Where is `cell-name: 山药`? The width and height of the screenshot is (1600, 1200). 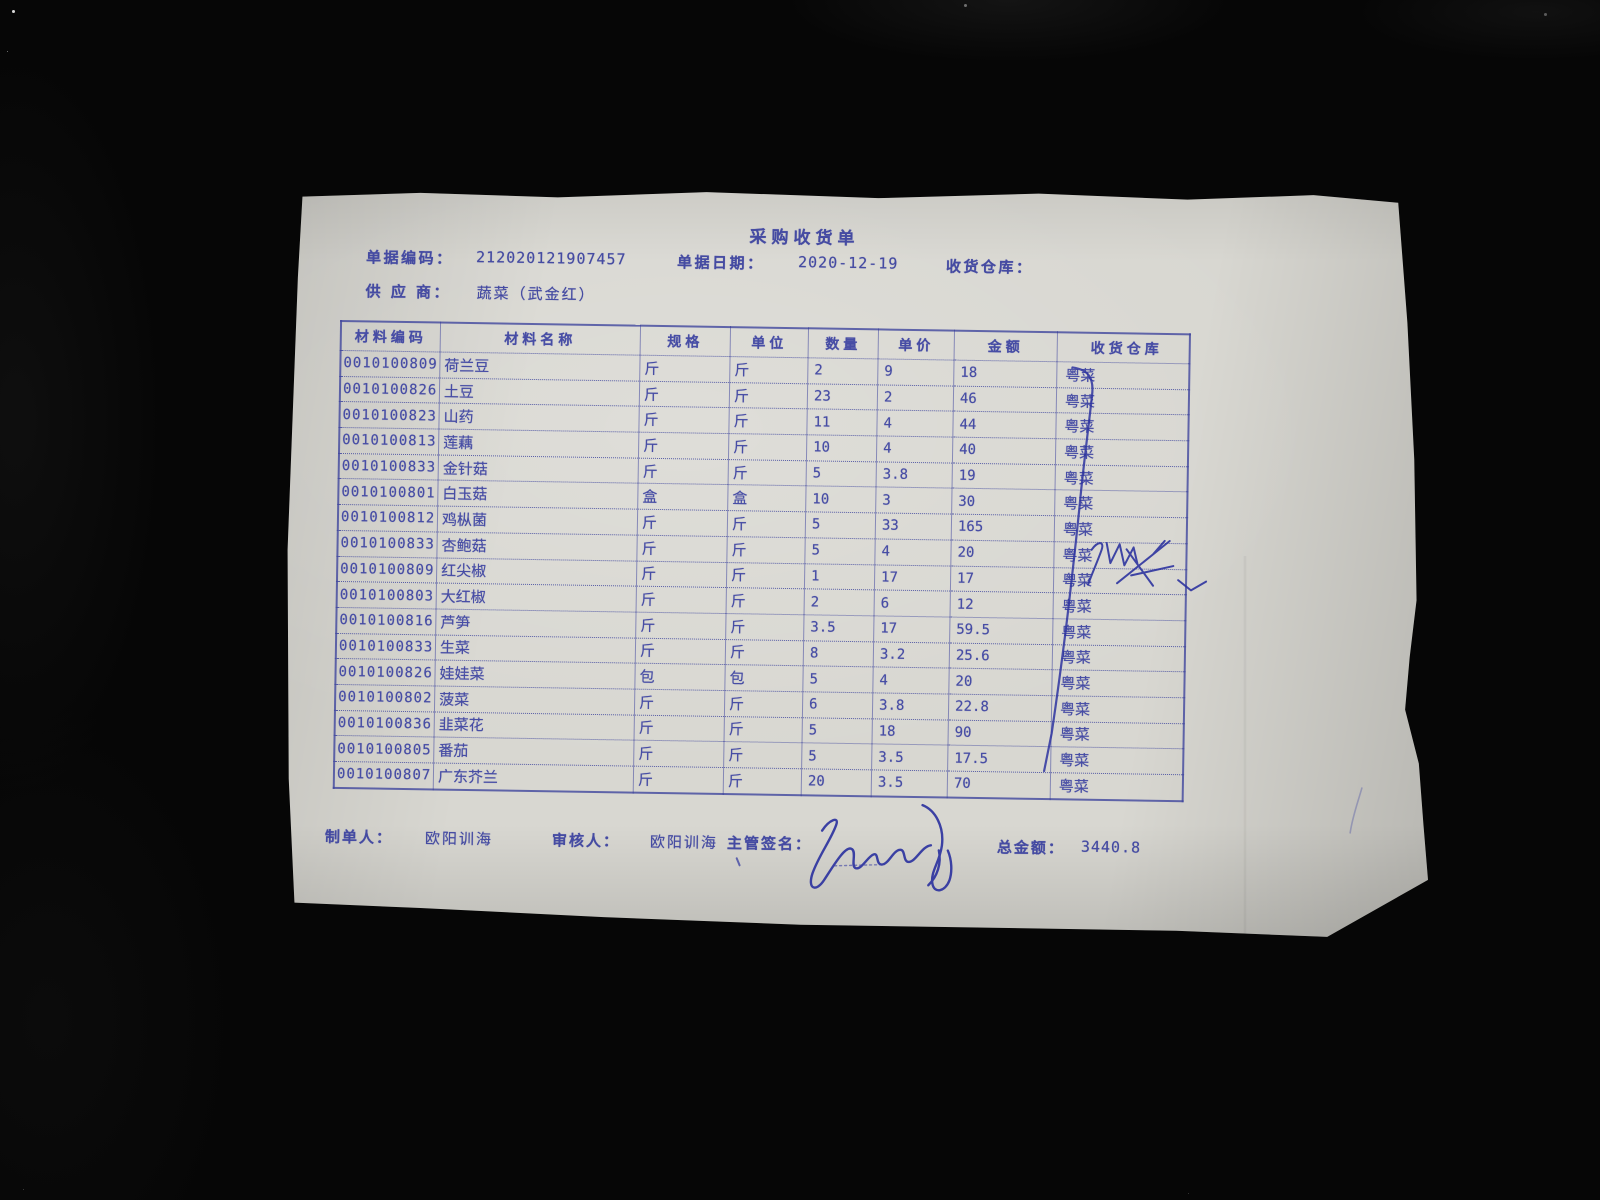
cell-name: 山药 is located at coordinates (539, 418).